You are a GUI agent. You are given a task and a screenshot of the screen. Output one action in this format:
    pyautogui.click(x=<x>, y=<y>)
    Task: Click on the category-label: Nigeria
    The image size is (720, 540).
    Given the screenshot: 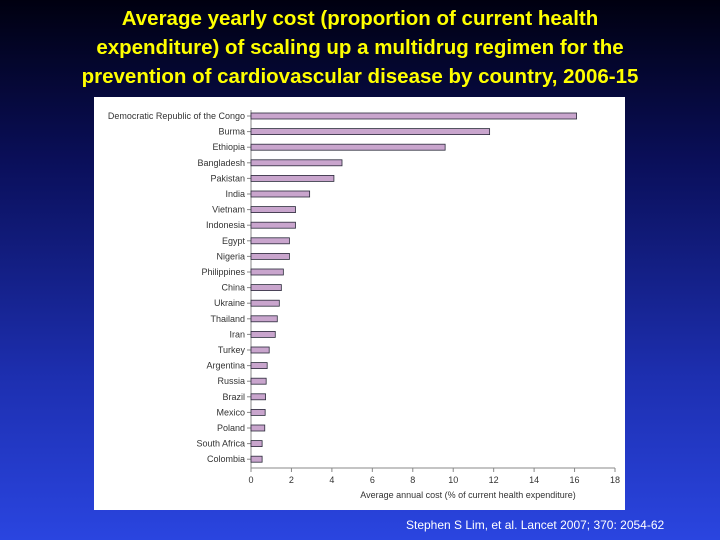 What is the action you would take?
    pyautogui.click(x=230, y=256)
    